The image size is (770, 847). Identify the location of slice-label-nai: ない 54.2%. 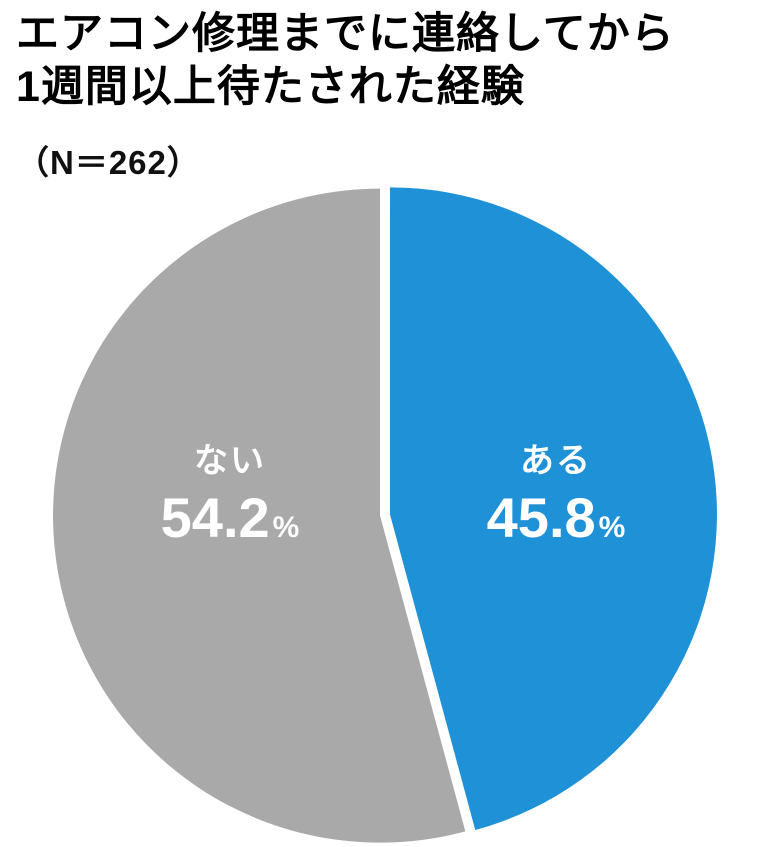
(230, 499).